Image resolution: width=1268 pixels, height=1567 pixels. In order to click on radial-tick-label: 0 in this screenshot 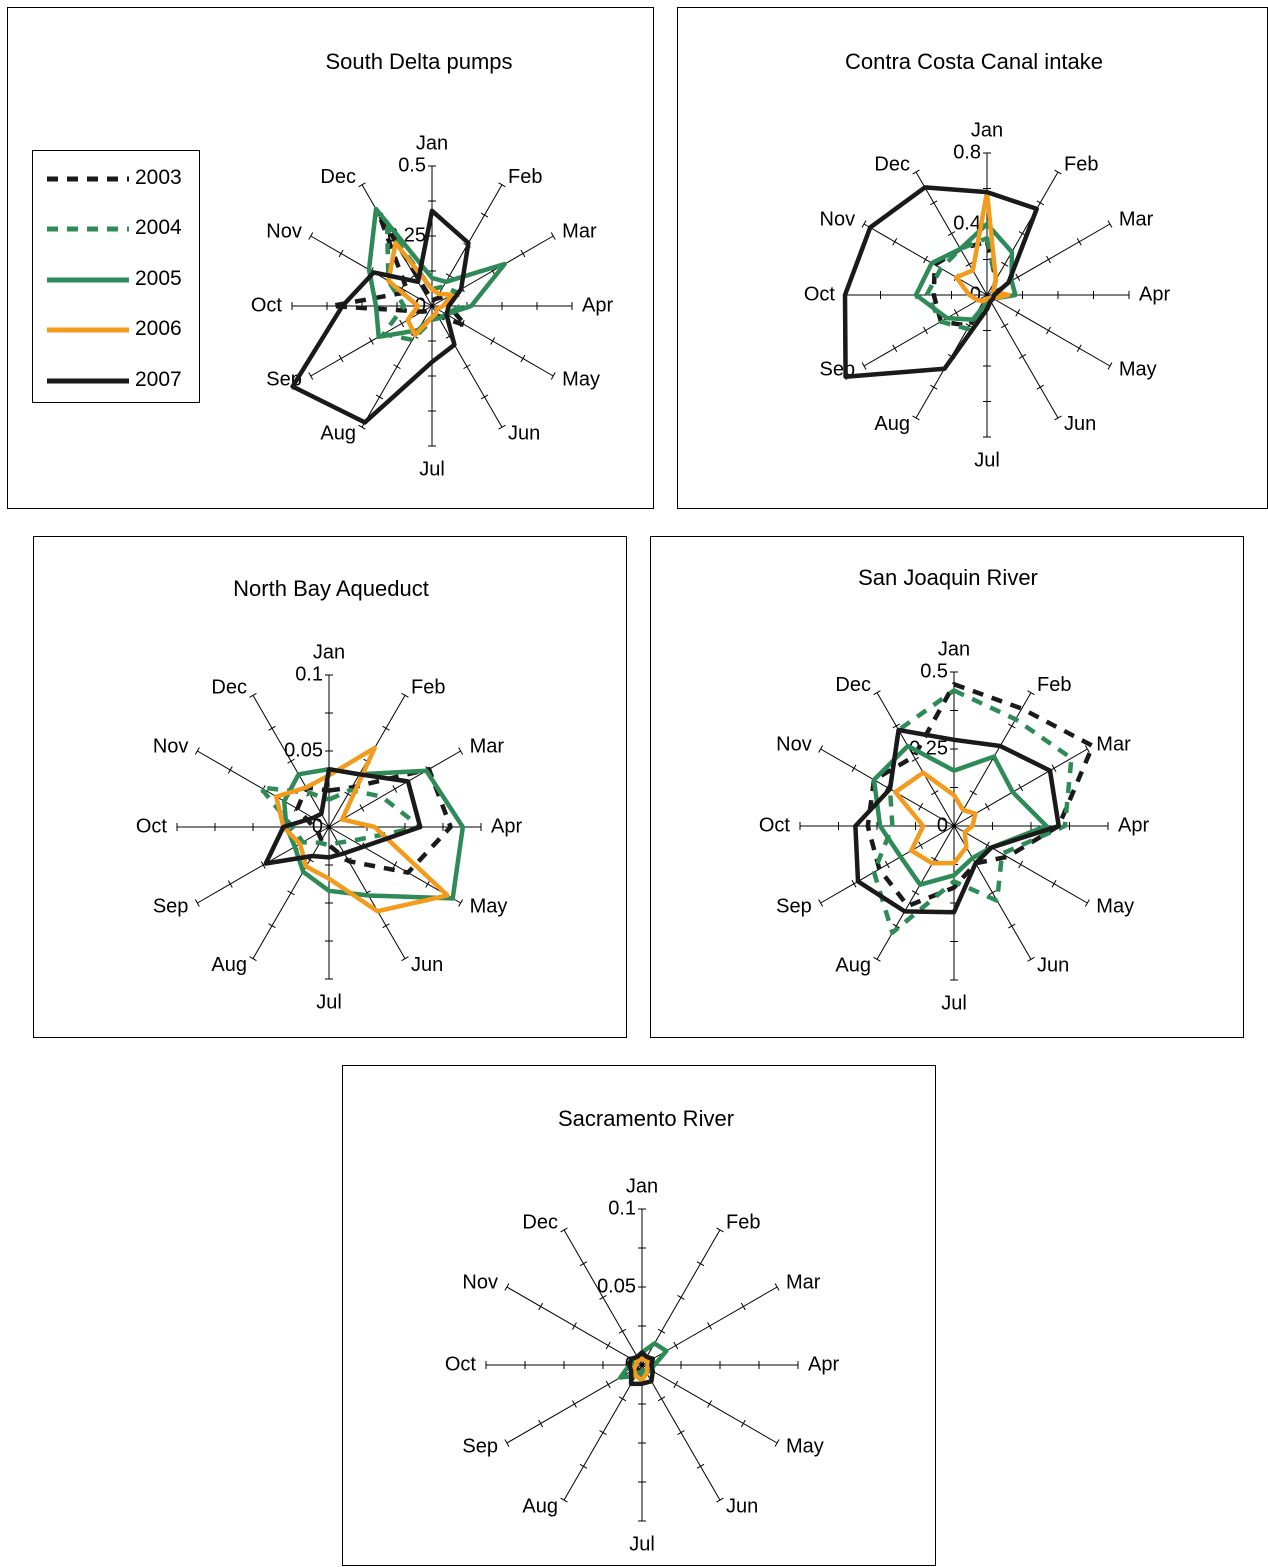, I will do `click(317, 826)`.